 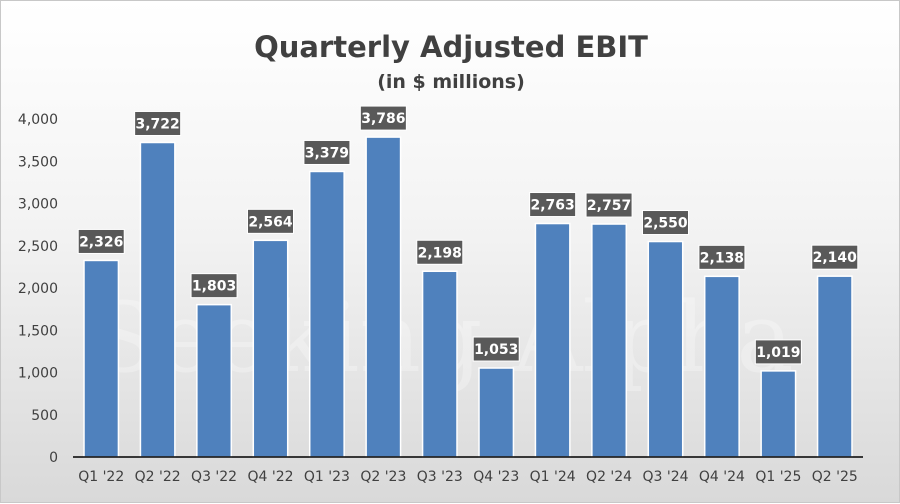 I want to click on x-tick-label: Q2 '25, so click(x=835, y=477).